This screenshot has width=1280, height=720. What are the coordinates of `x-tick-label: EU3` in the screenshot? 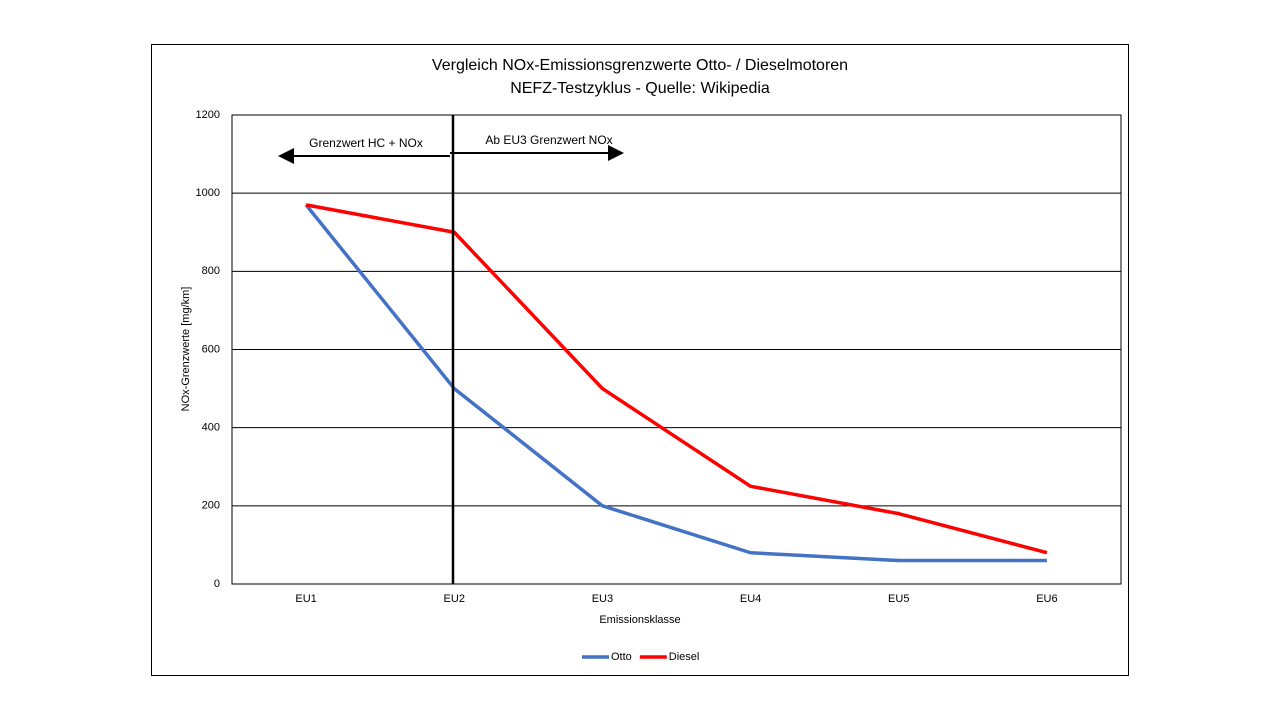 It's located at (602, 599).